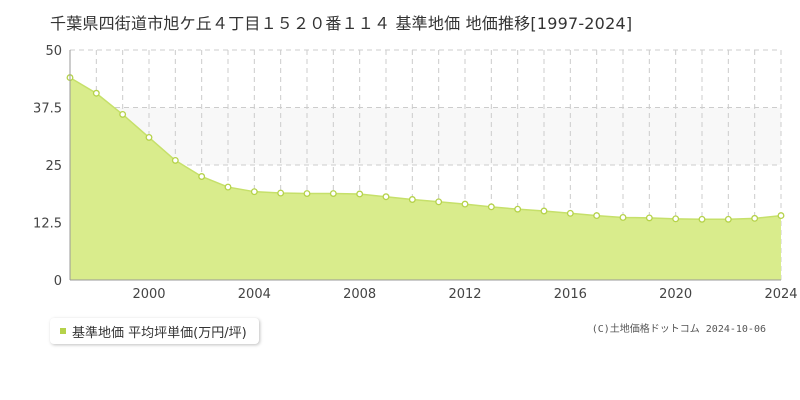 Image resolution: width=800 pixels, height=400 pixels. I want to click on credit-text: (C)土地価格ドットコム 2024-10-06, so click(678, 329).